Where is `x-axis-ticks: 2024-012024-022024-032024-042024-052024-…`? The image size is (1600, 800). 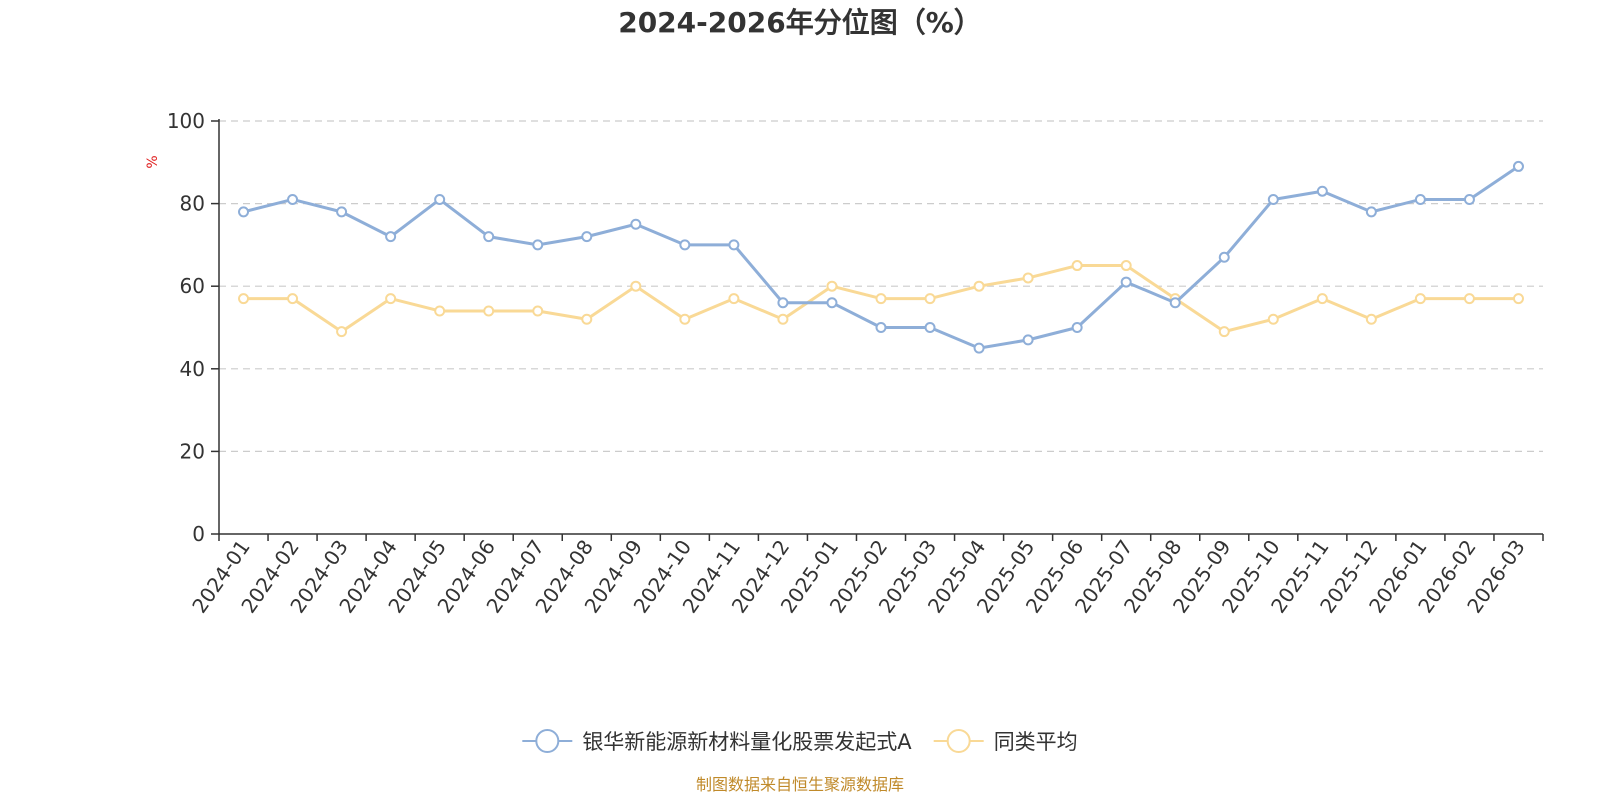
x-axis-ticks: 2024-012024-022024-032024-042024-052024-… is located at coordinates (865, 575).